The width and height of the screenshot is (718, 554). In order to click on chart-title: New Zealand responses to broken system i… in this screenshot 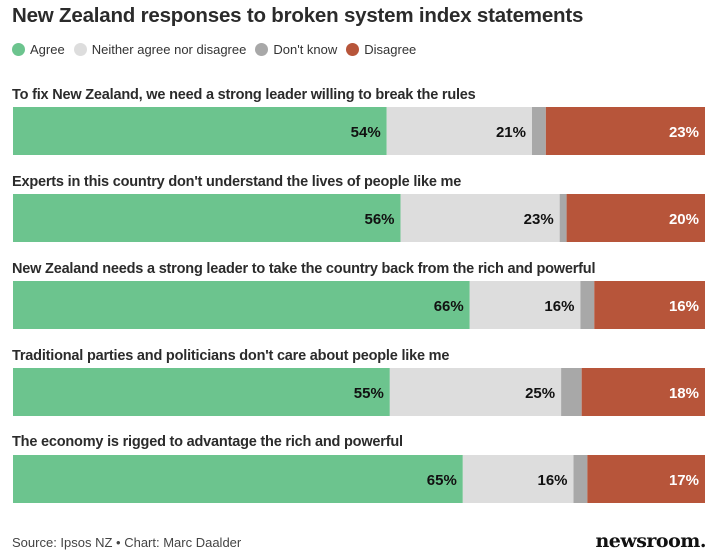, I will do `click(298, 15)`.